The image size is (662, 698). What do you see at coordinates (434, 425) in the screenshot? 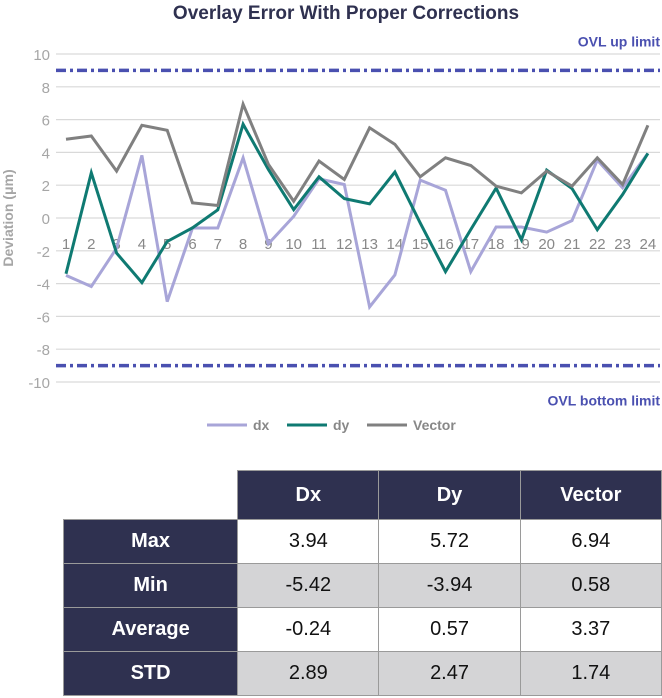
I see `legend-label: Vector` at bounding box center [434, 425].